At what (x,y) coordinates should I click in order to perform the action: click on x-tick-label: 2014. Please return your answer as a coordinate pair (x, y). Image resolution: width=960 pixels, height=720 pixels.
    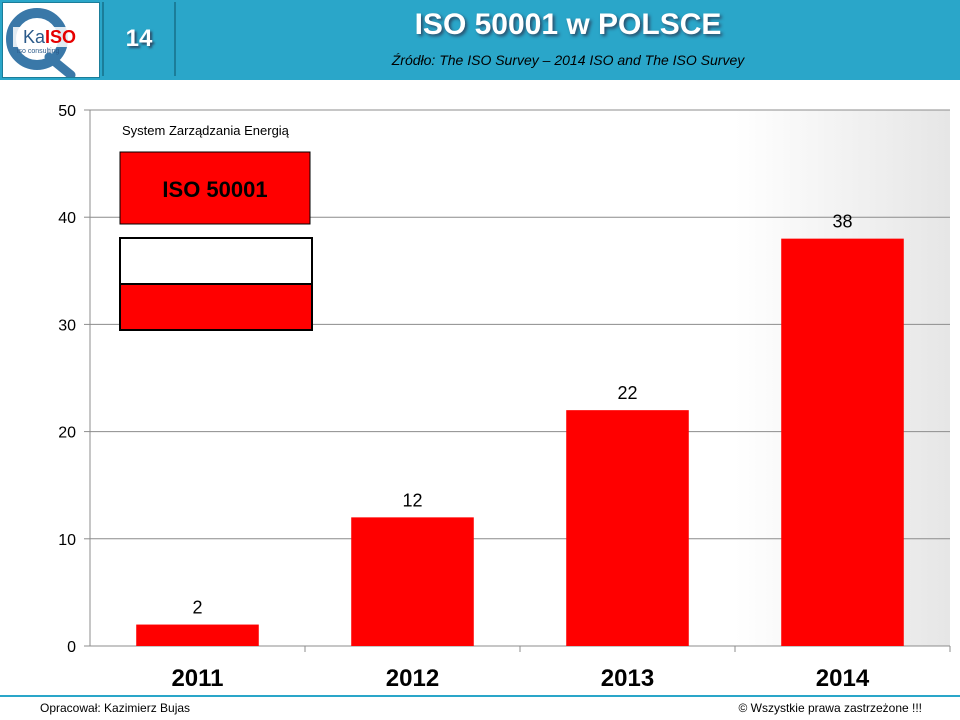
    Looking at the image, I should click on (843, 678).